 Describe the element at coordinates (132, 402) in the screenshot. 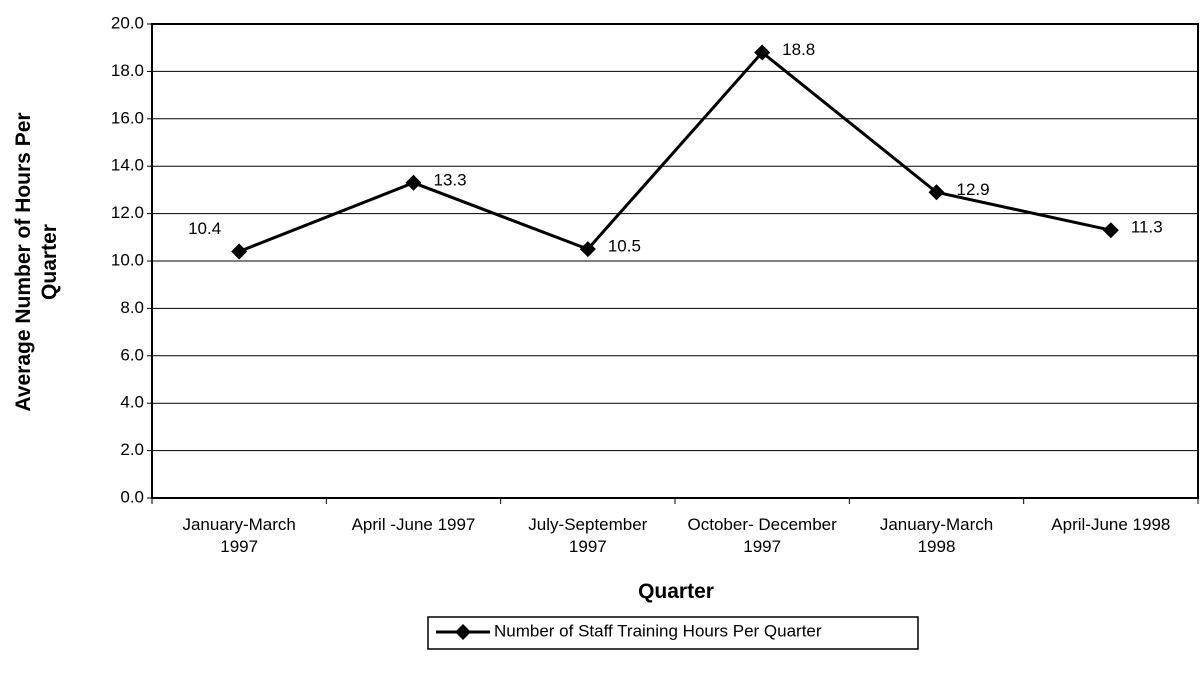

I see `y-tick-label: 4.0` at that location.